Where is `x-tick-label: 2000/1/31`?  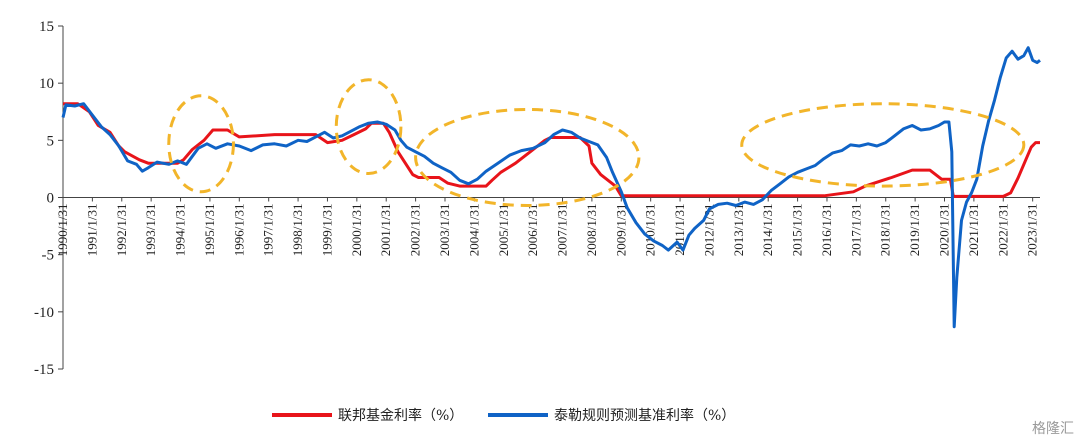 x-tick-label: 2000/1/31 is located at coordinates (356, 230).